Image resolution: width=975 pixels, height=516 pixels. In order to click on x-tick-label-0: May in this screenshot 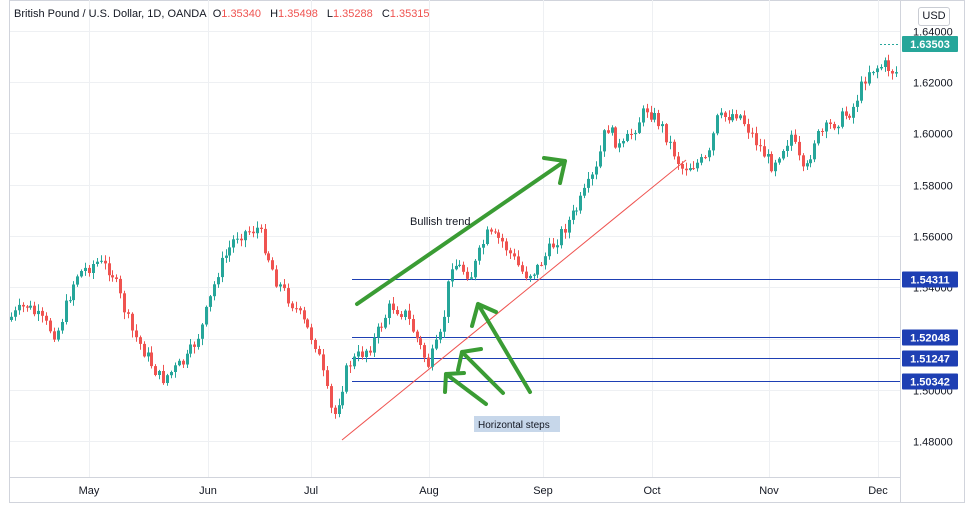, I will do `click(89, 491)`.